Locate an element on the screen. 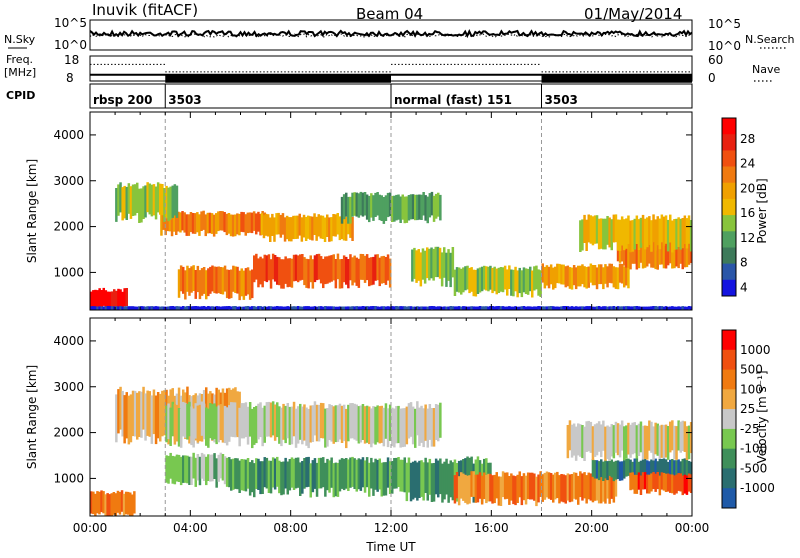 The width and height of the screenshot is (800, 558). power-ytick-label-0: 1000 is located at coordinates (68, 272).